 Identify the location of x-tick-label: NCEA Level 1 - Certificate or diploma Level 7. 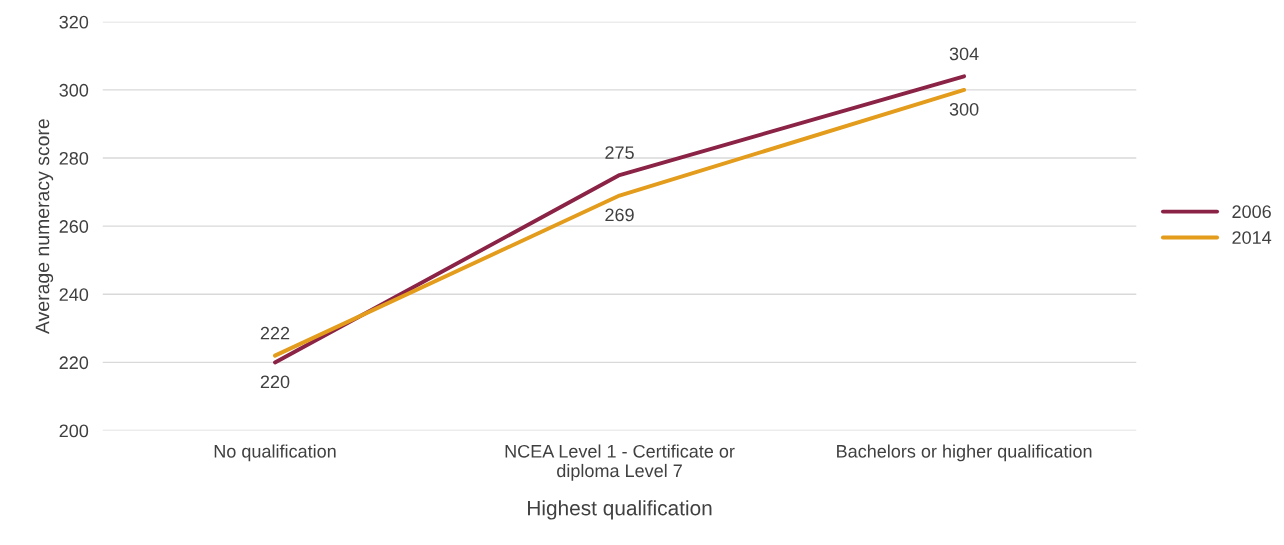
(620, 462).